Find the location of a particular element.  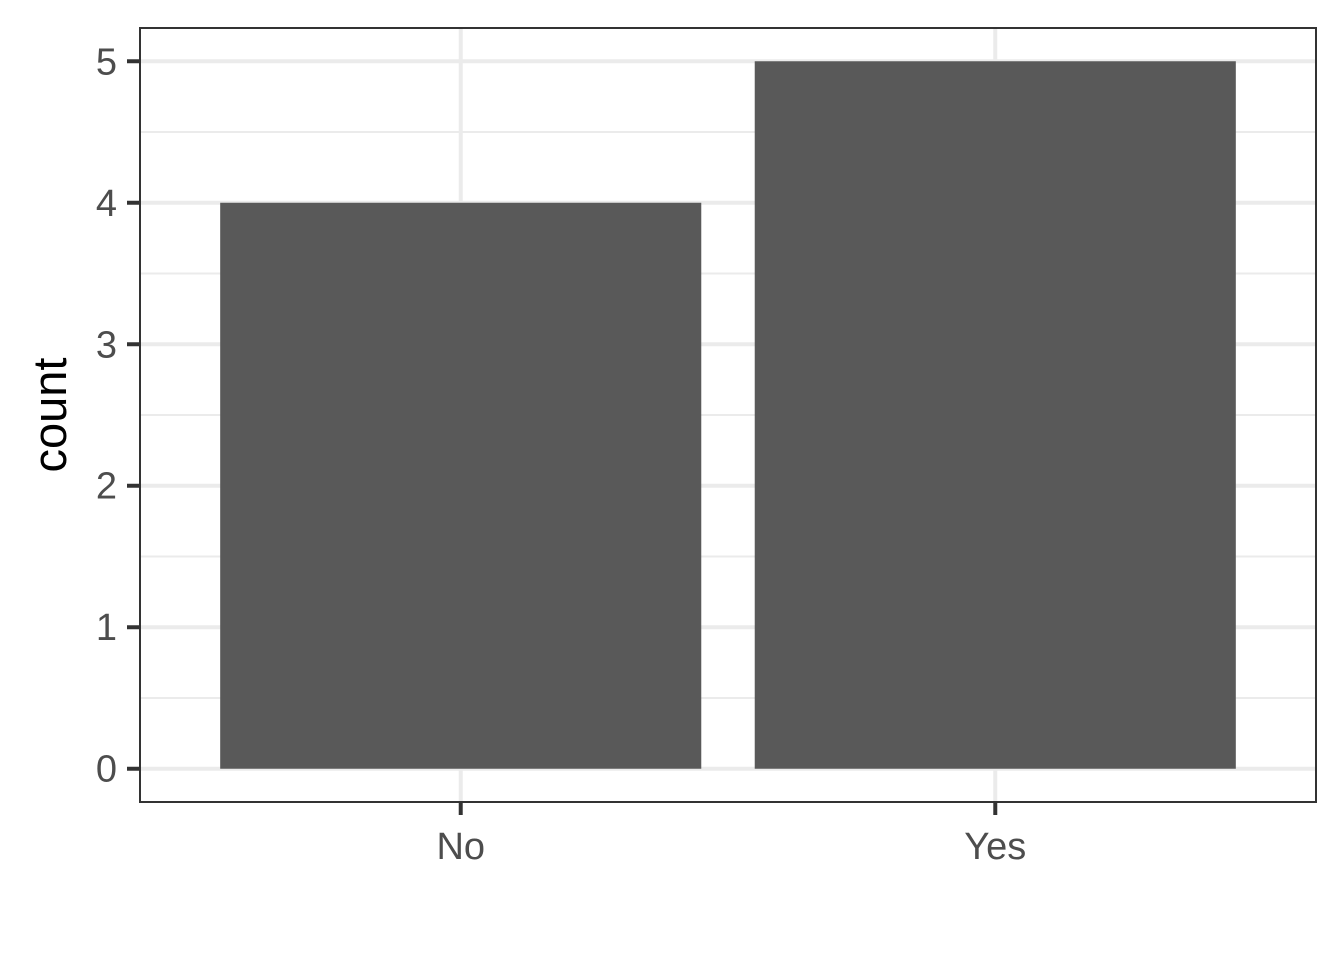

x-axis: No Yes is located at coordinates (731, 835).